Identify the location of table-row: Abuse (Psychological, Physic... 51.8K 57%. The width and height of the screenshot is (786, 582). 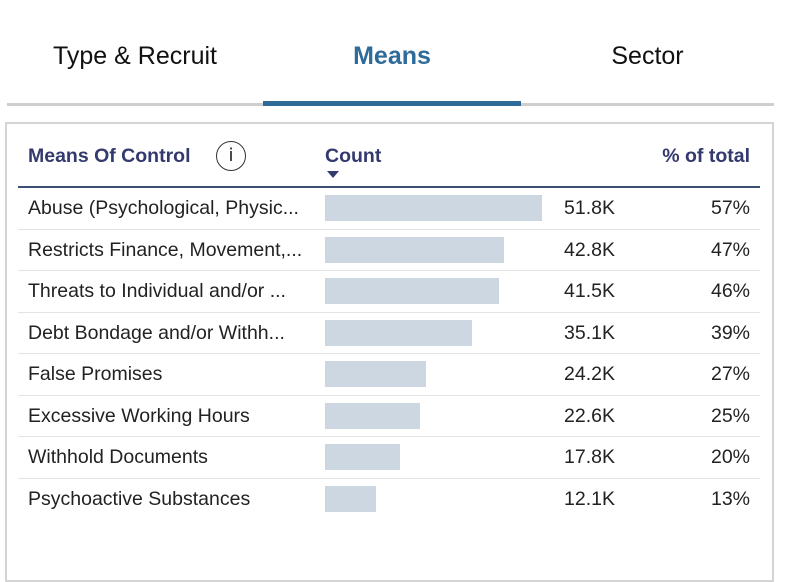
(389, 209).